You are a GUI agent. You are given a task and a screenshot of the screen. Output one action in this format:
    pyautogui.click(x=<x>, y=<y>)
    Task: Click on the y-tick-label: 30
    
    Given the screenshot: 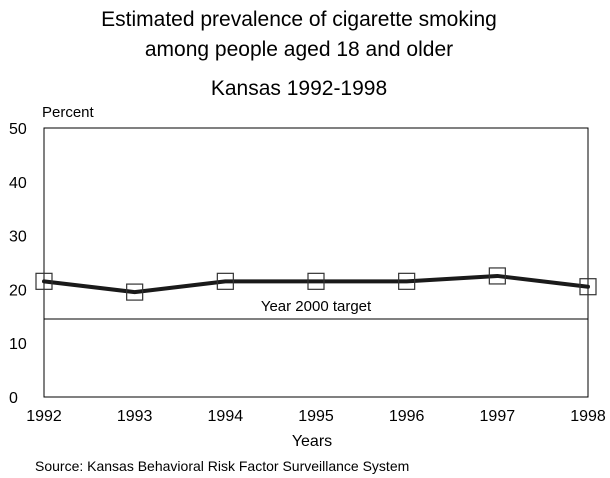 What is the action you would take?
    pyautogui.click(x=18, y=237)
    